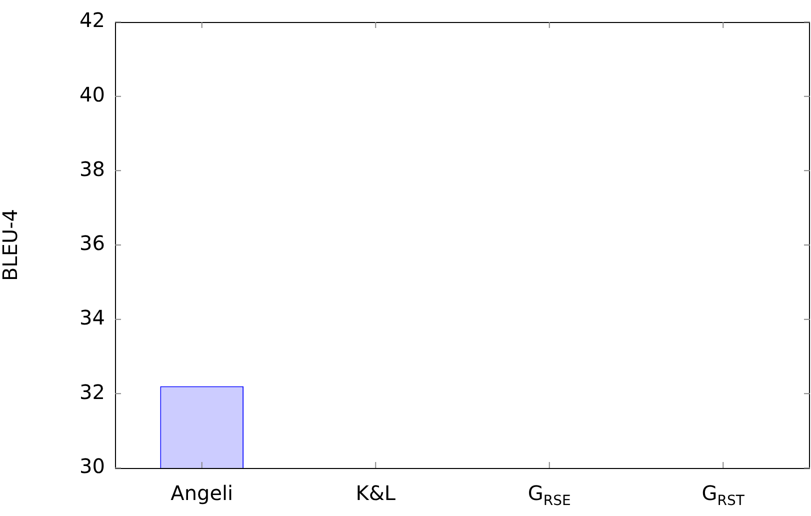  Describe the element at coordinates (92, 466) in the screenshot. I see `y-tick-label: 30` at that location.